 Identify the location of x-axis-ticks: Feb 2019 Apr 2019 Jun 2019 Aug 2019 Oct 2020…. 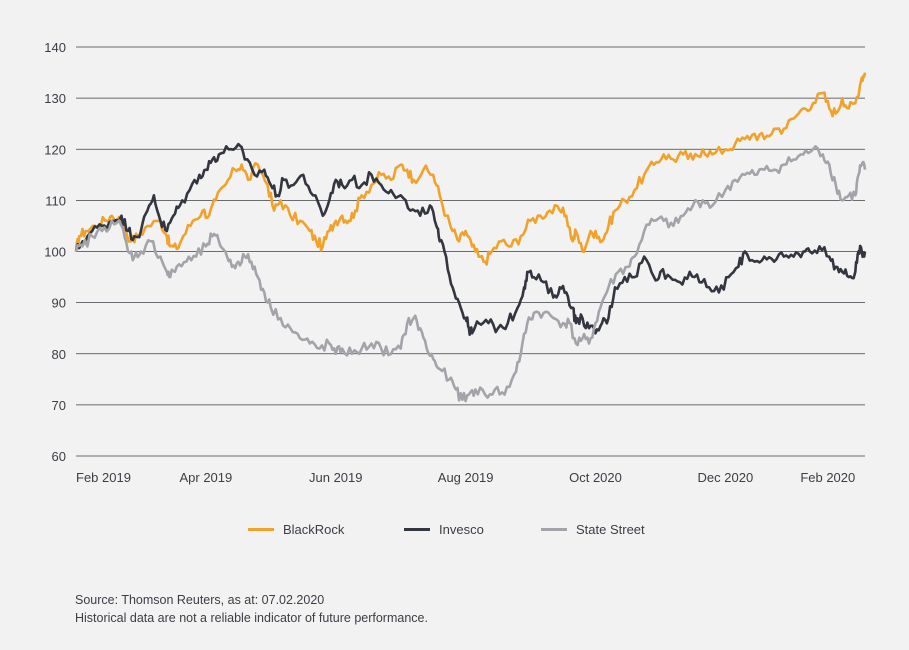
(465, 477).